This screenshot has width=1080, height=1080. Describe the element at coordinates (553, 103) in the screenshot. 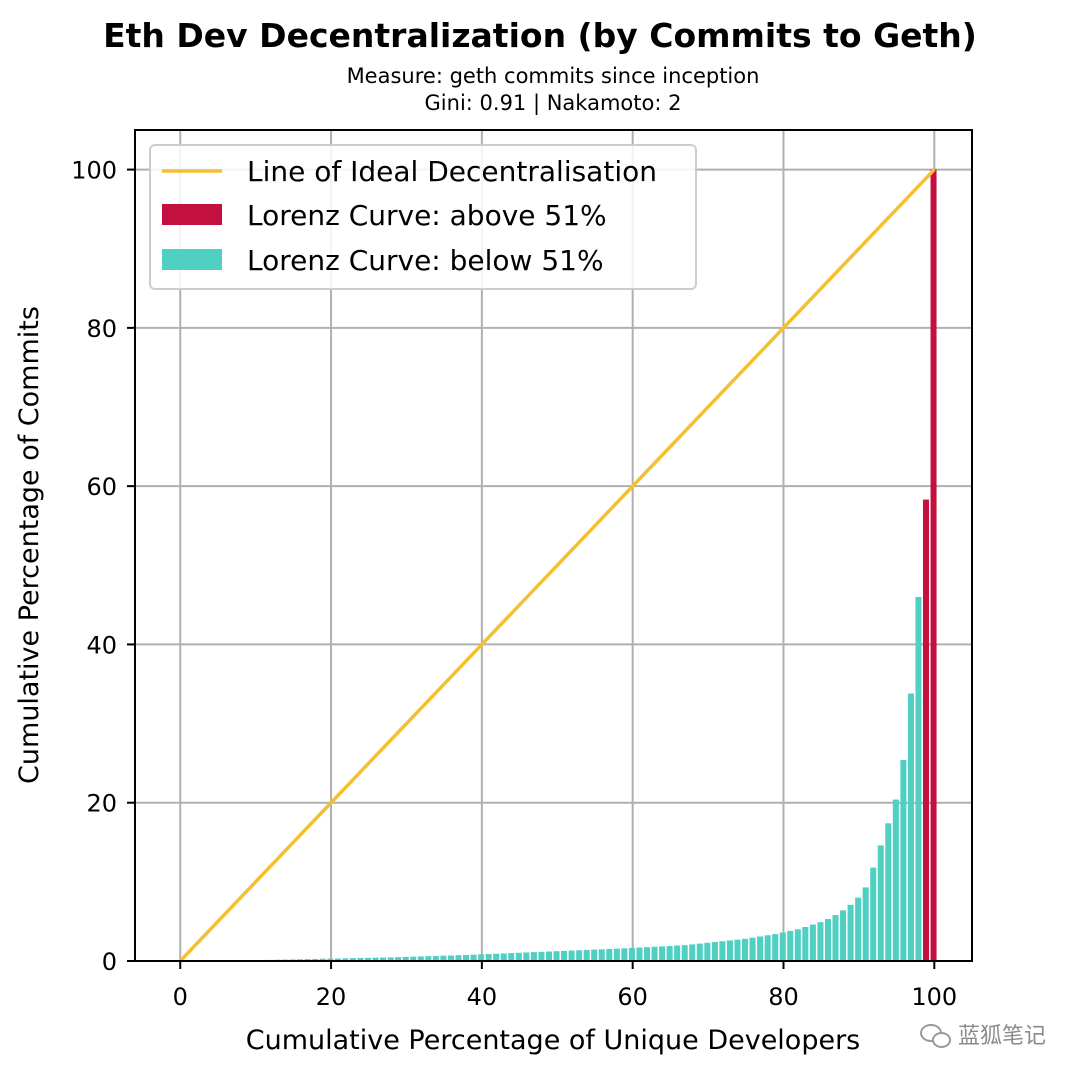

I see `chart-subtitle-line-2: Gini: 0.91 | Nakamoto: 2` at that location.